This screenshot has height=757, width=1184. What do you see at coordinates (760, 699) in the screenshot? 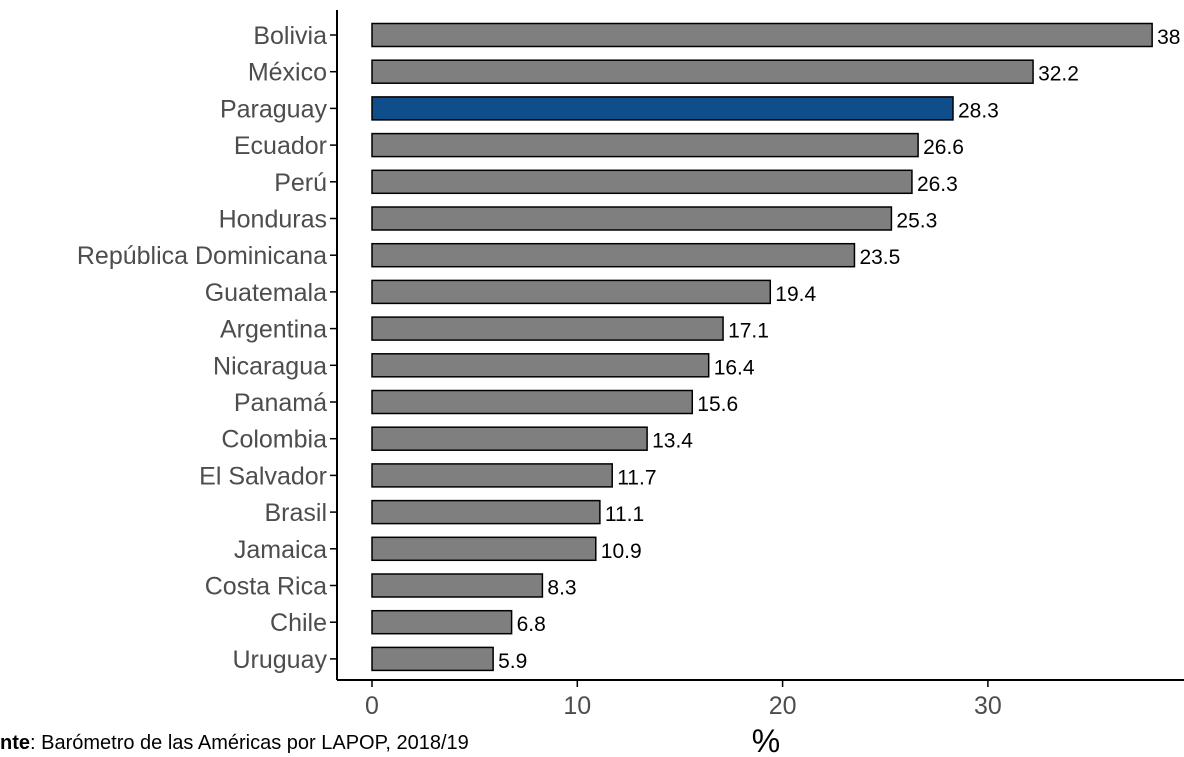
I see `x-axis: 0 10 20 30` at bounding box center [760, 699].